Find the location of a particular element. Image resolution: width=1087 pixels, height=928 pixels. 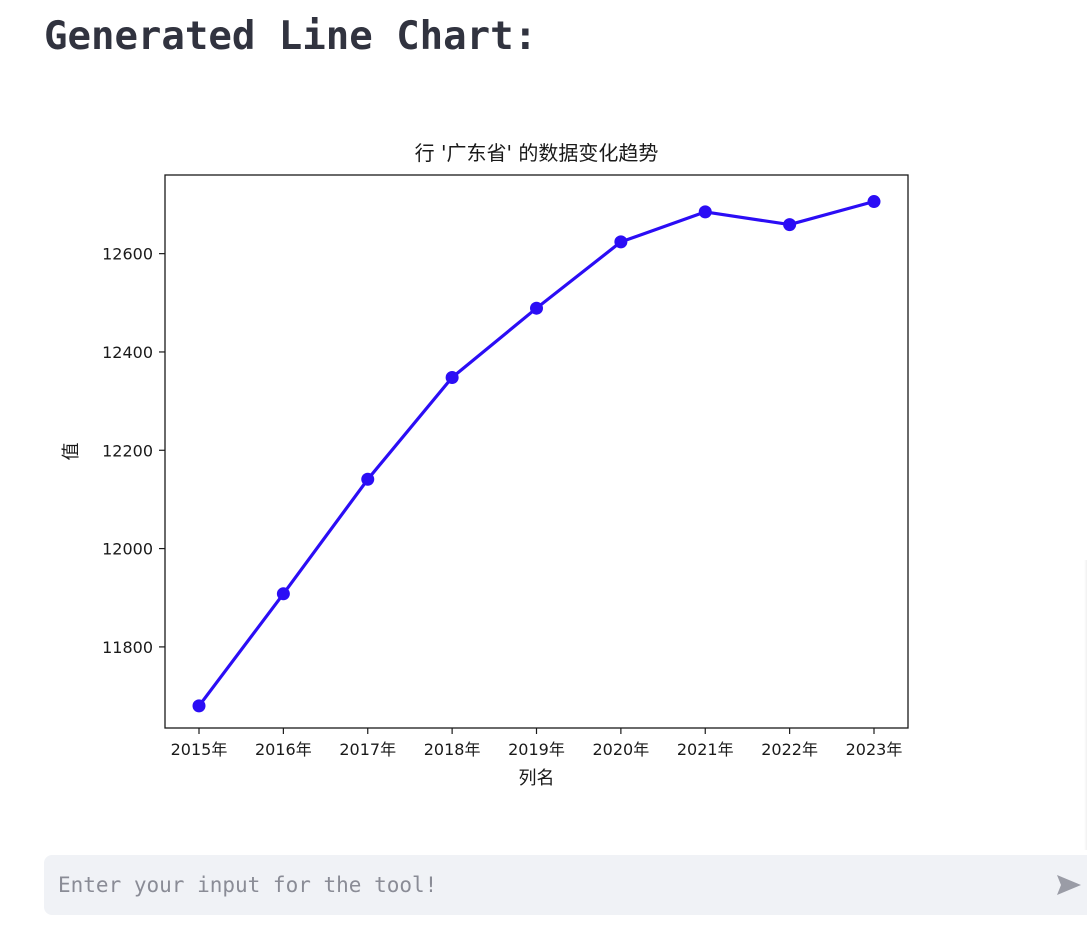

x-tick-label: 2021年 is located at coordinates (705, 749).